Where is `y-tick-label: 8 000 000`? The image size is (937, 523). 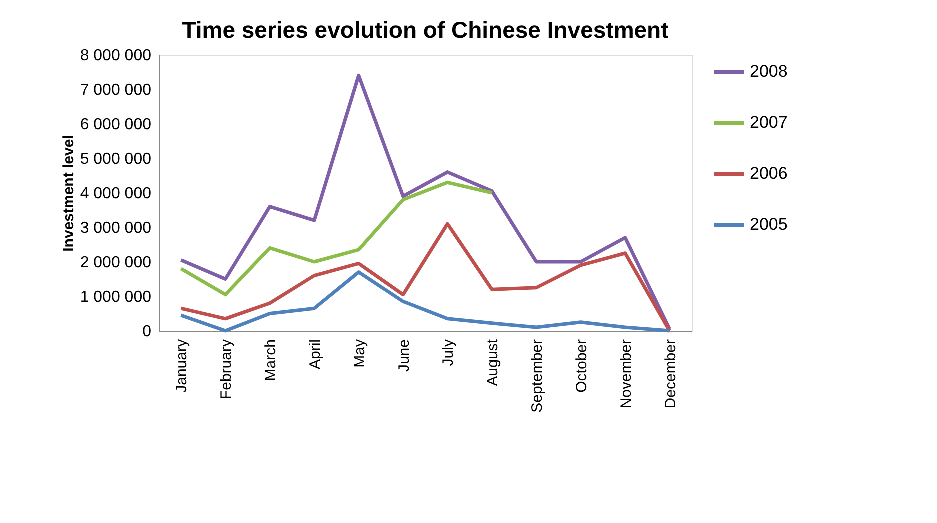 y-tick-label: 8 000 000 is located at coordinates (116, 56).